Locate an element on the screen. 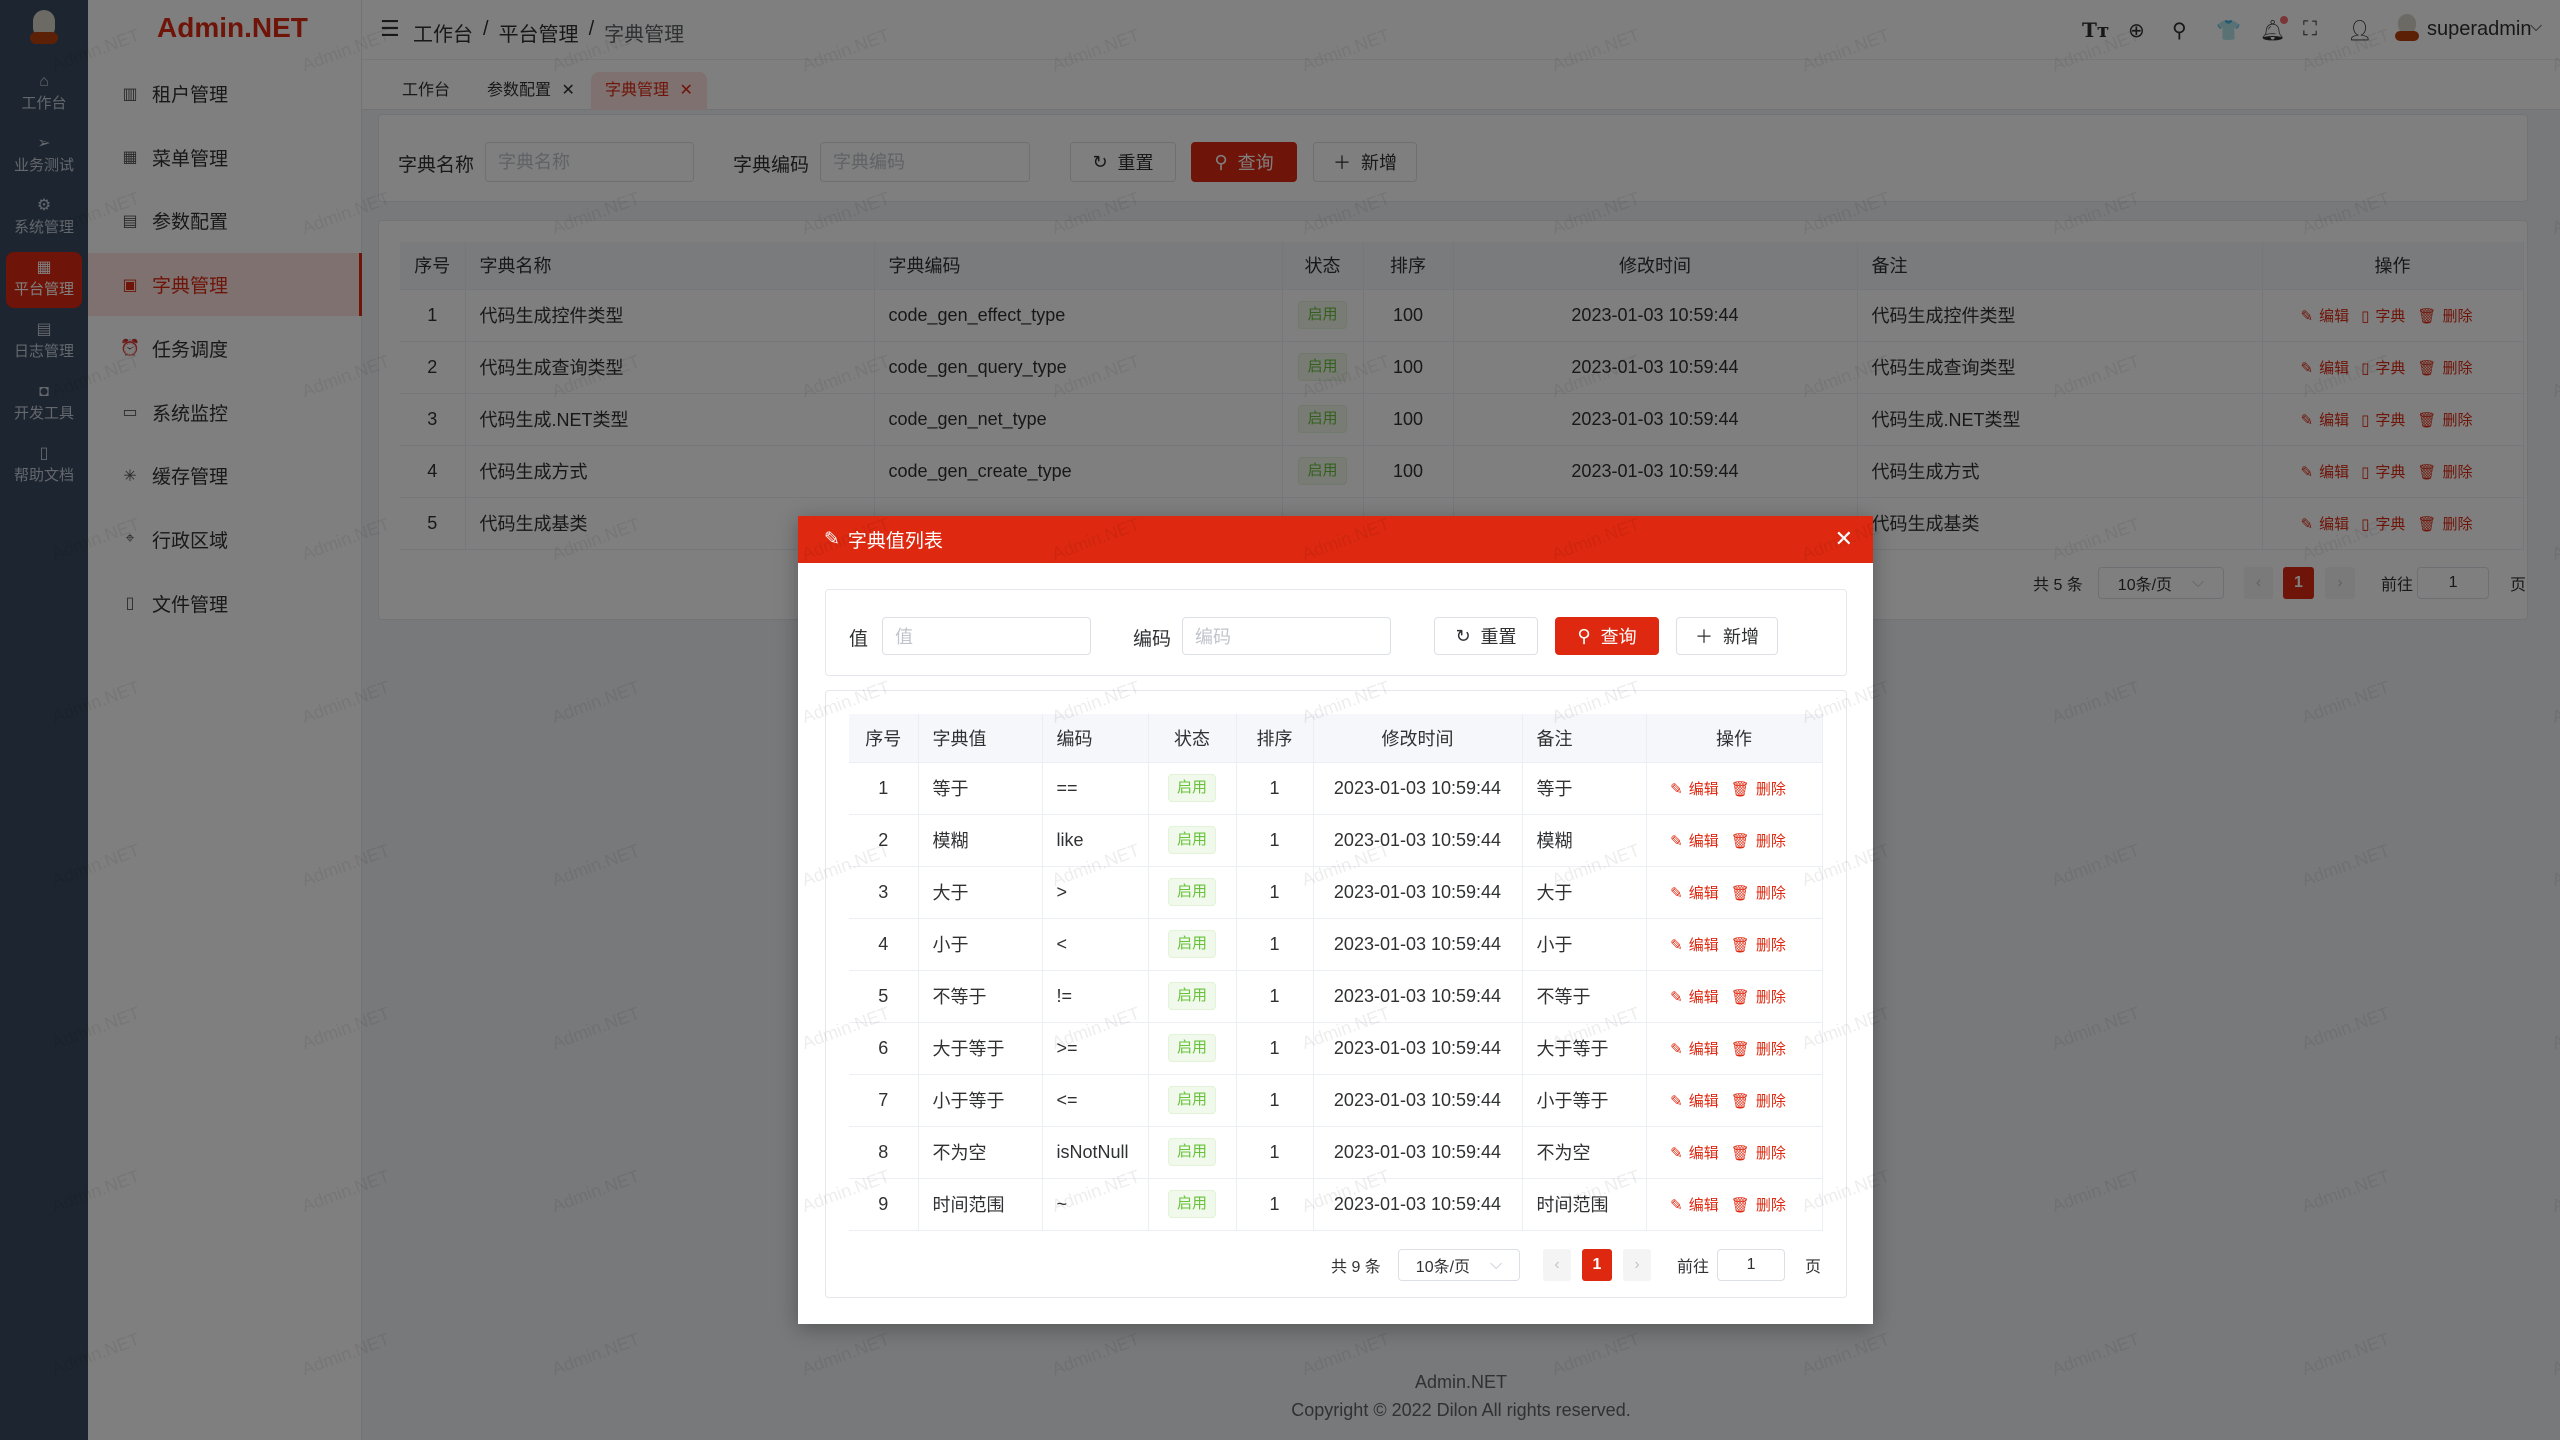 The width and height of the screenshot is (2560, 1440). cell-text: 模糊 is located at coordinates (1554, 841).